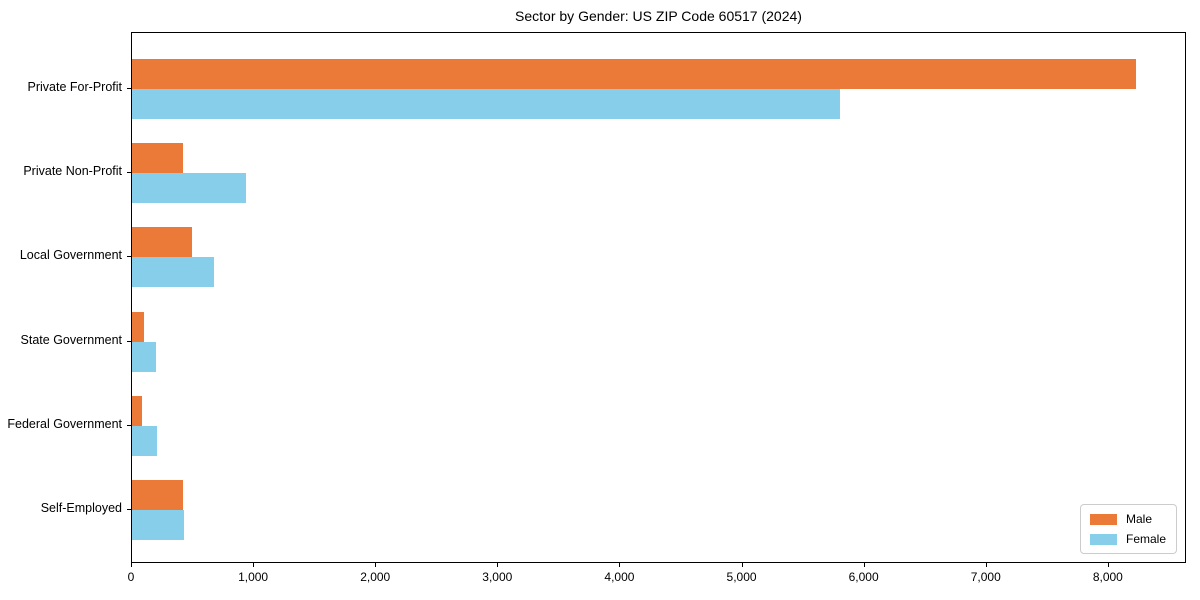 This screenshot has height=600, width=1200. Describe the element at coordinates (131, 577) in the screenshot. I see `x-tick-label: 0` at that location.